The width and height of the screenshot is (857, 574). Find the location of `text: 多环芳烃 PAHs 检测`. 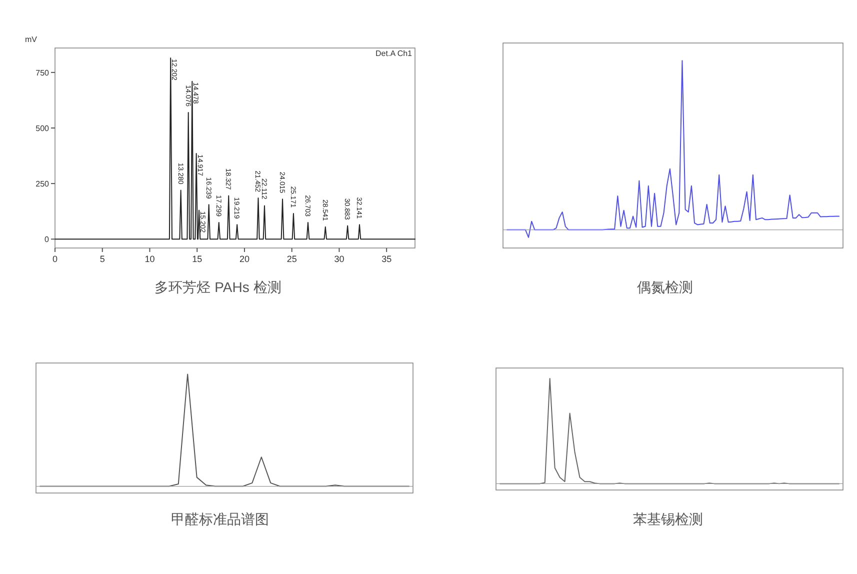

text: 多环芳烃 PAHs 检测 is located at coordinates (218, 287).